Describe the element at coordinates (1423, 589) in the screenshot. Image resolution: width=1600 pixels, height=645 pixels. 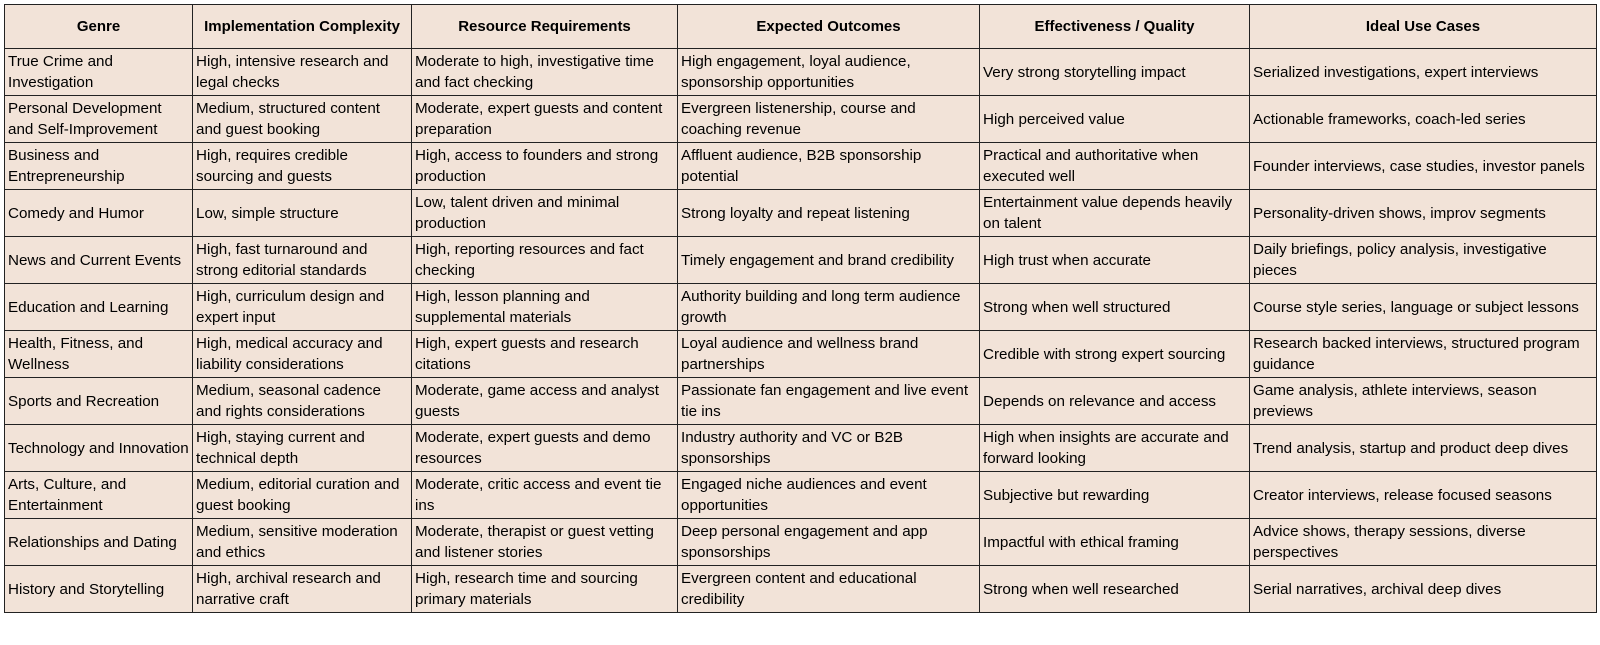
I see `cell-ideal-use-cases: Serial narratives, archival deep dives` at that location.